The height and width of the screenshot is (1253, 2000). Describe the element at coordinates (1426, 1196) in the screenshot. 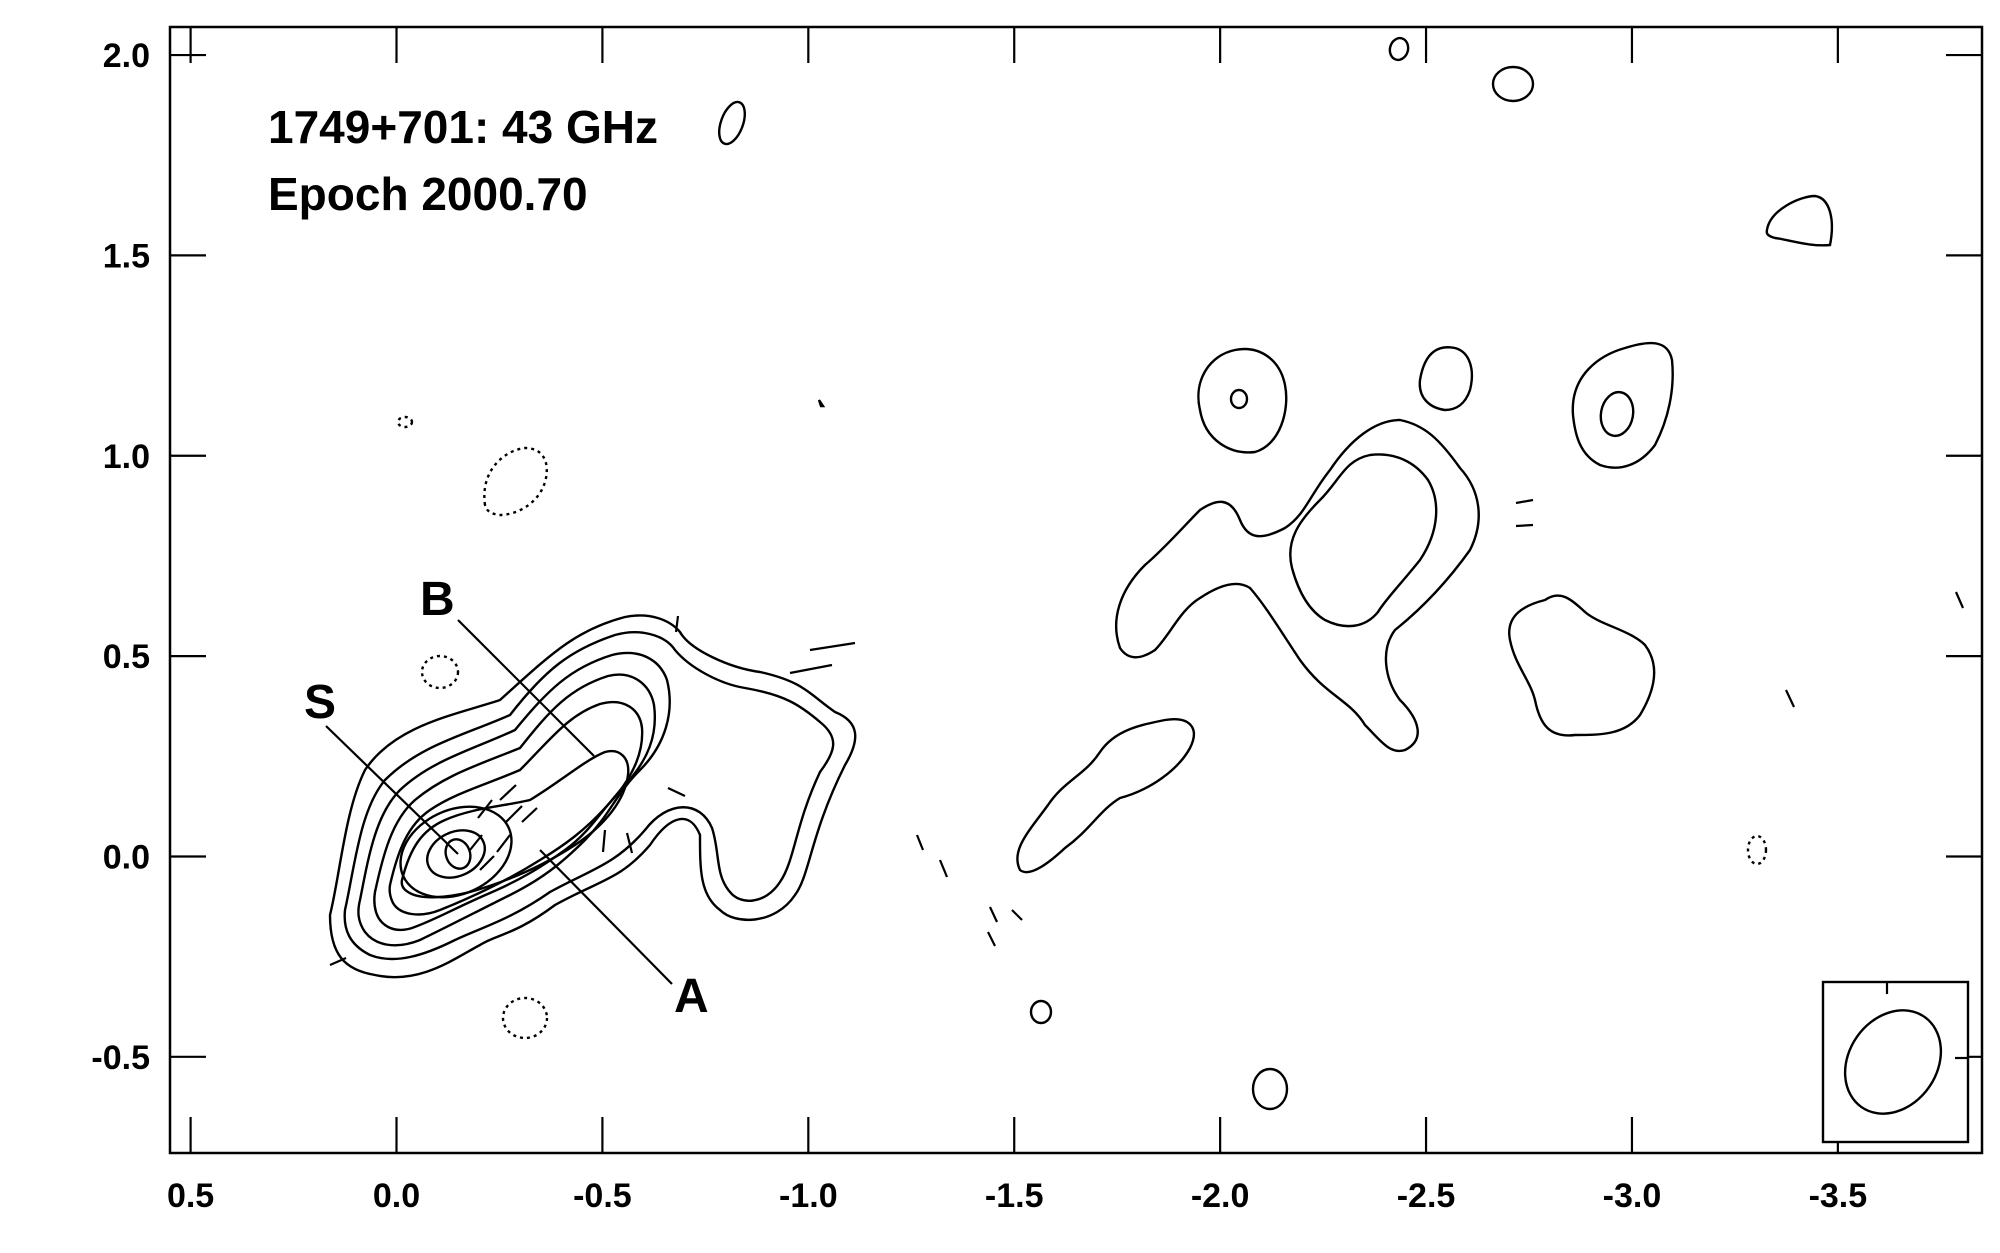

I see `x-tick-label: -2.5` at that location.